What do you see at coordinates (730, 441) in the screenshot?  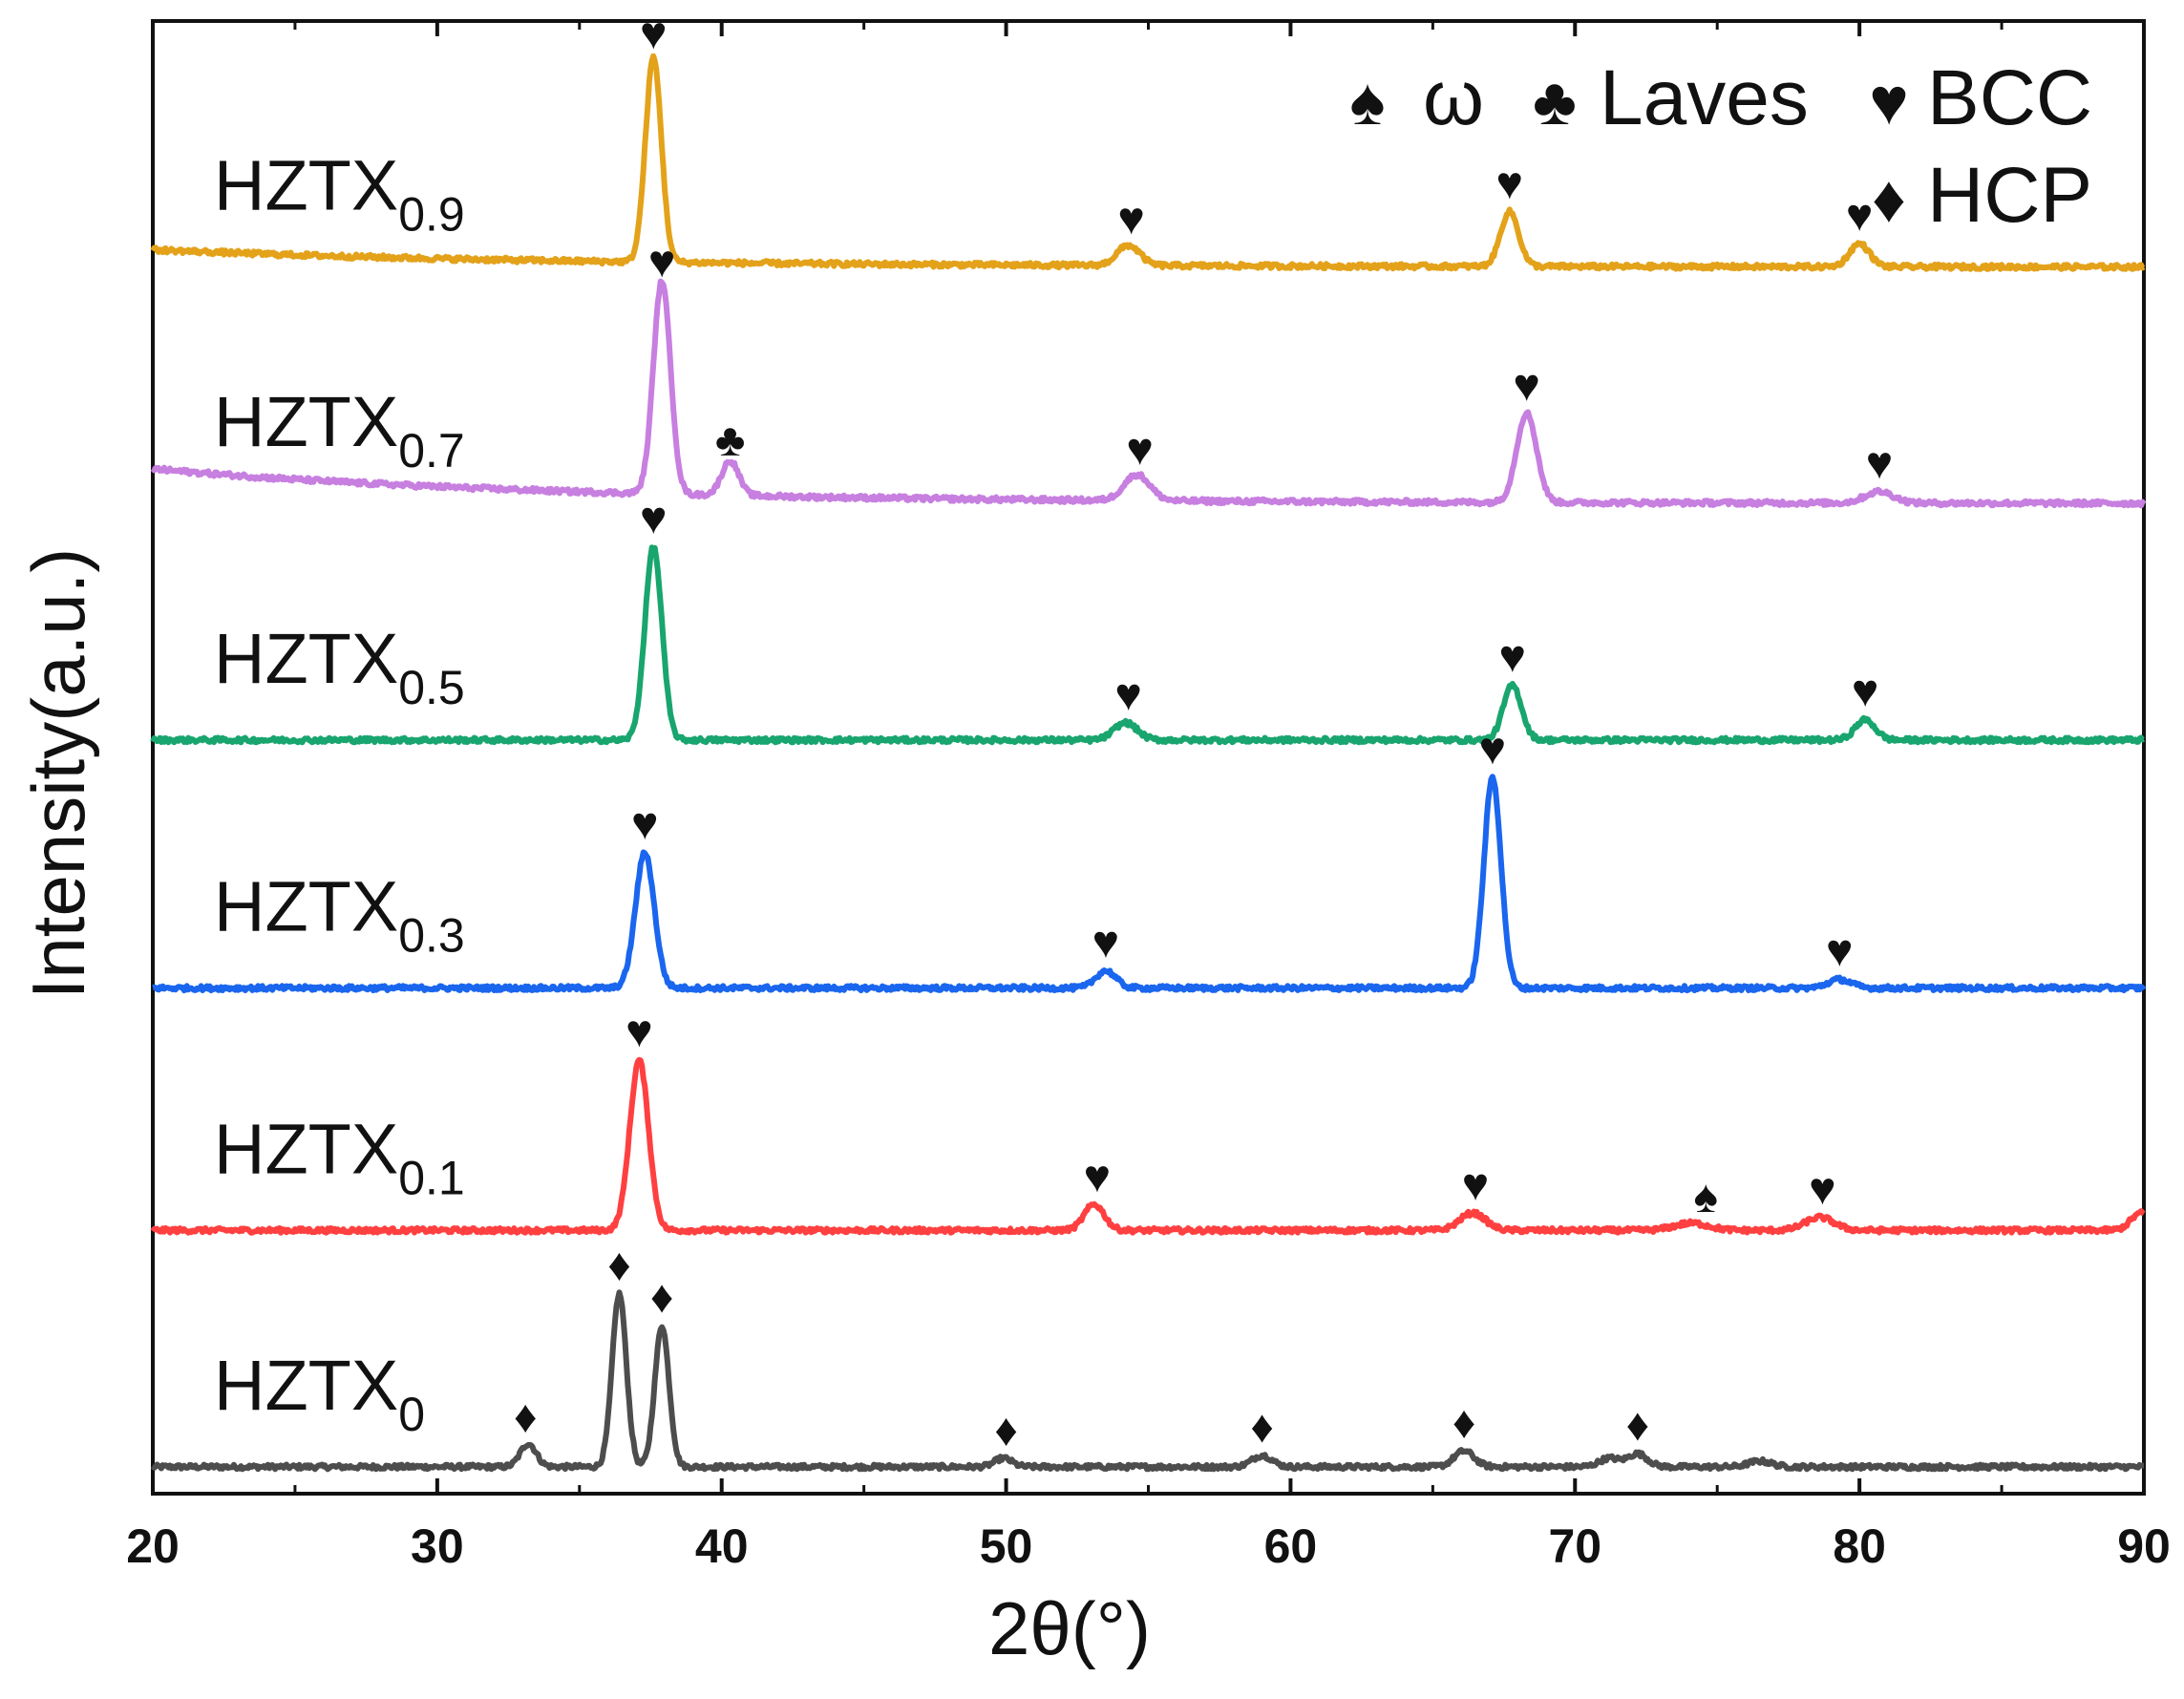 I see `peak-marker: ♣` at bounding box center [730, 441].